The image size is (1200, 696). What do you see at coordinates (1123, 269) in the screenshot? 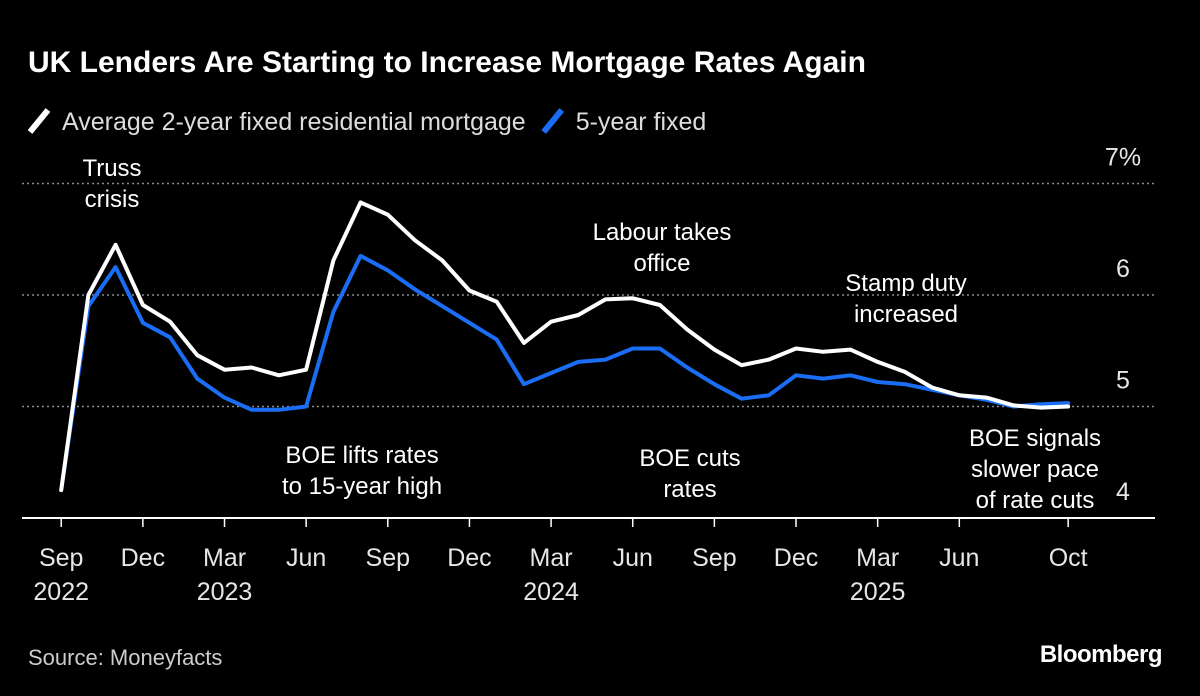
I see `y-tick-label: 6` at bounding box center [1123, 269].